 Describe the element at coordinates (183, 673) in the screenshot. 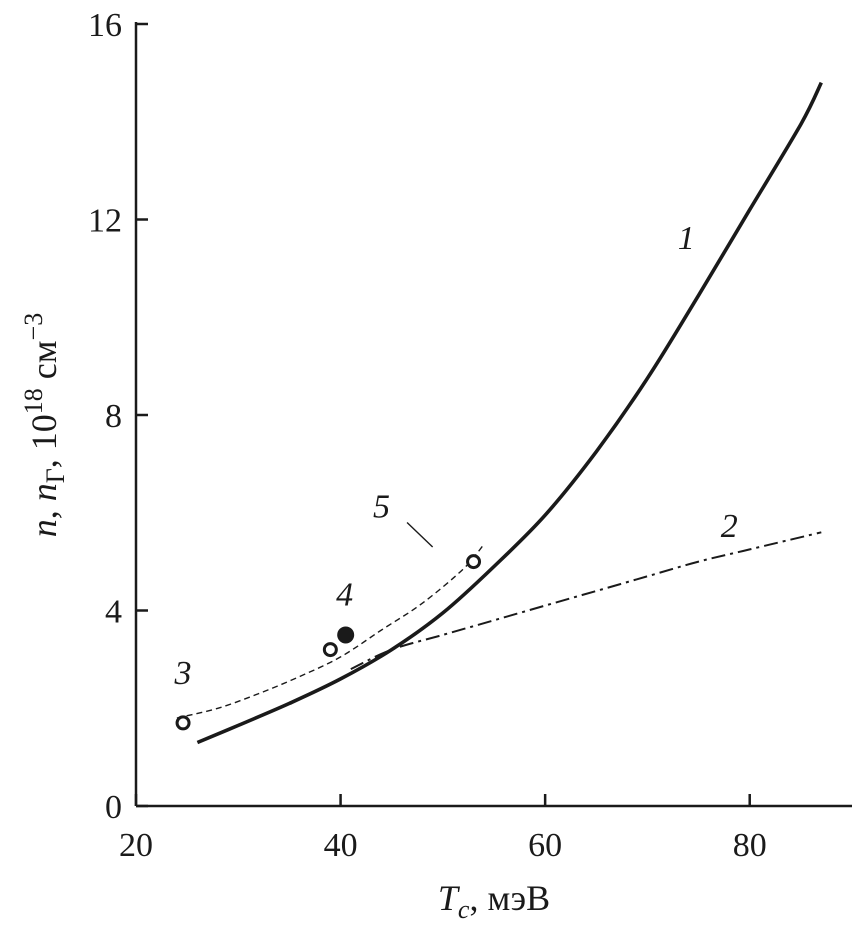

I see `curve-label-3: 3` at that location.